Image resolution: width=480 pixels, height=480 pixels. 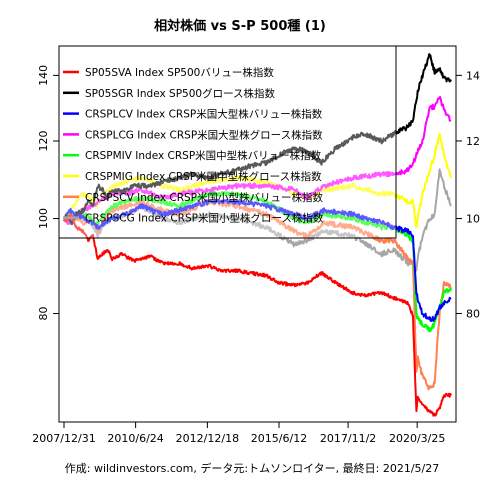 What do you see at coordinates (204, 197) in the screenshot?
I see `legend-label: CRSPSCV Index CRSP米国小型株バリュー株指数` at bounding box center [204, 197].